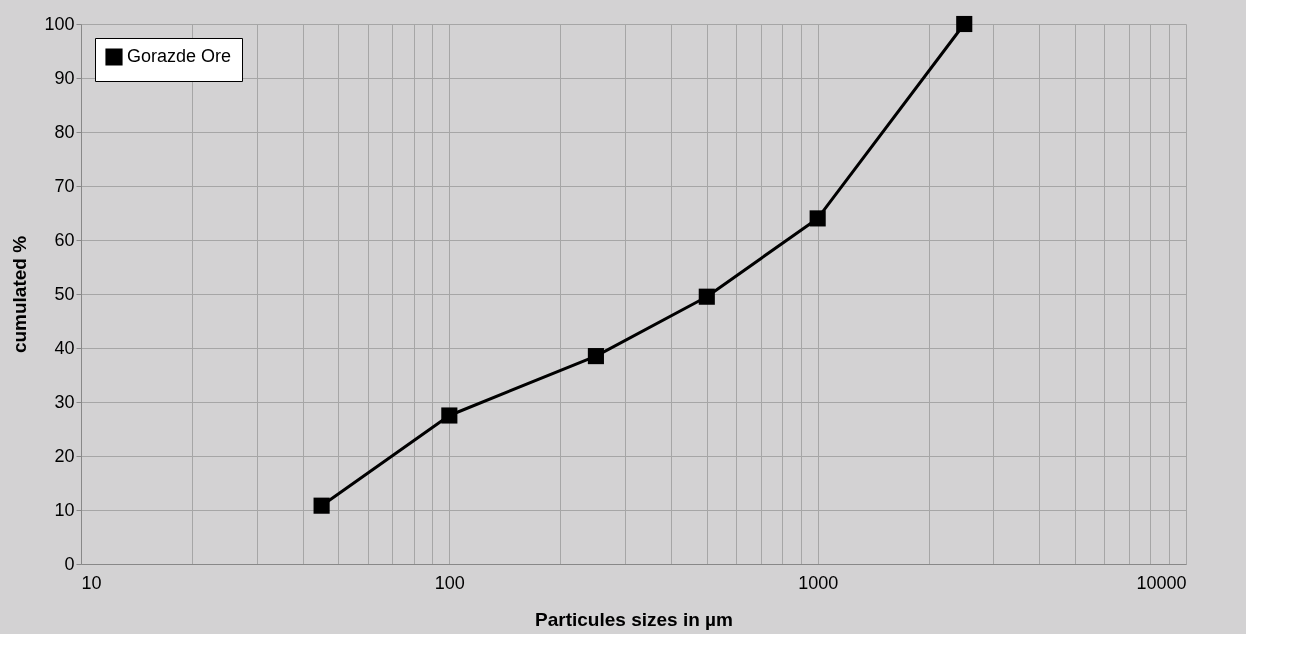 This screenshot has width=1312, height=665. I want to click on x-tick-label: 100, so click(449, 582).